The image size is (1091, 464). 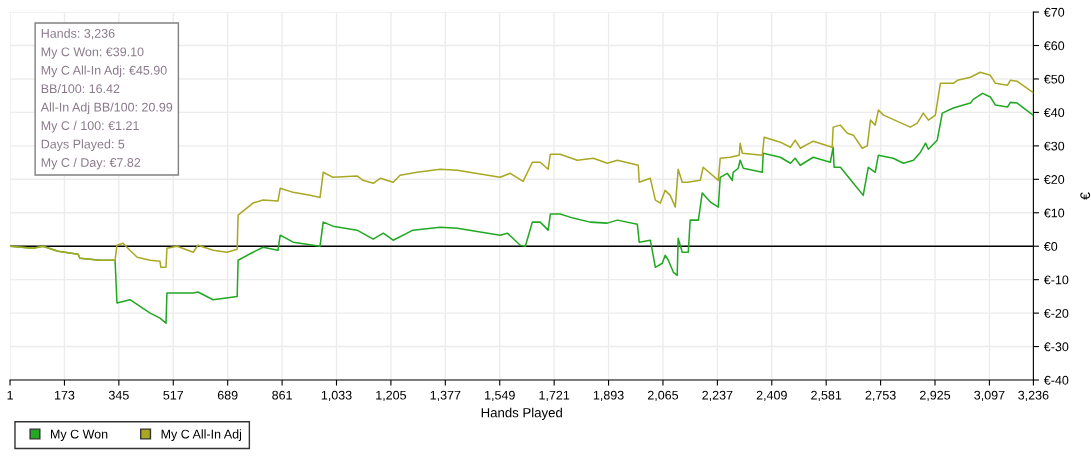 I want to click on annotation: My C Won: €39.10, so click(x=92, y=53).